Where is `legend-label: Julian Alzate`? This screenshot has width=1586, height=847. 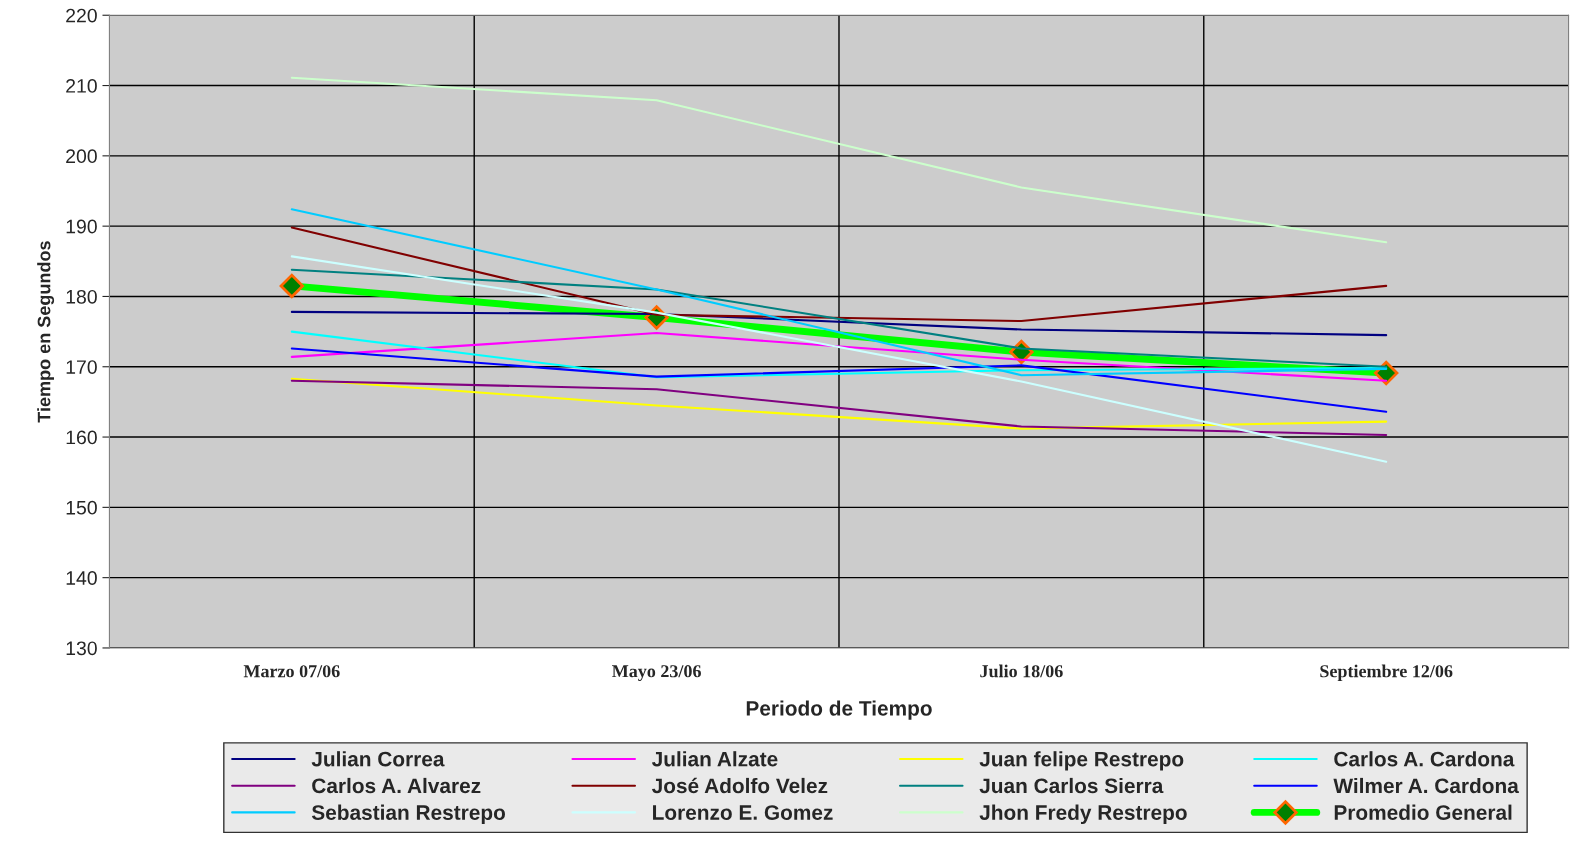
legend-label: Julian Alzate is located at coordinates (714, 759).